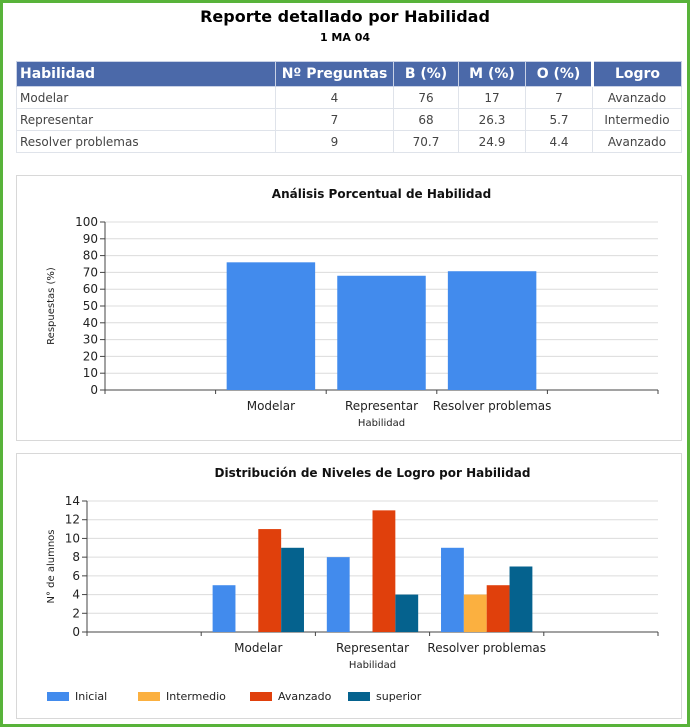 Image resolution: width=690 pixels, height=727 pixels. Describe the element at coordinates (149, 696) in the screenshot. I see `legend-swatch-intermedio` at that location.